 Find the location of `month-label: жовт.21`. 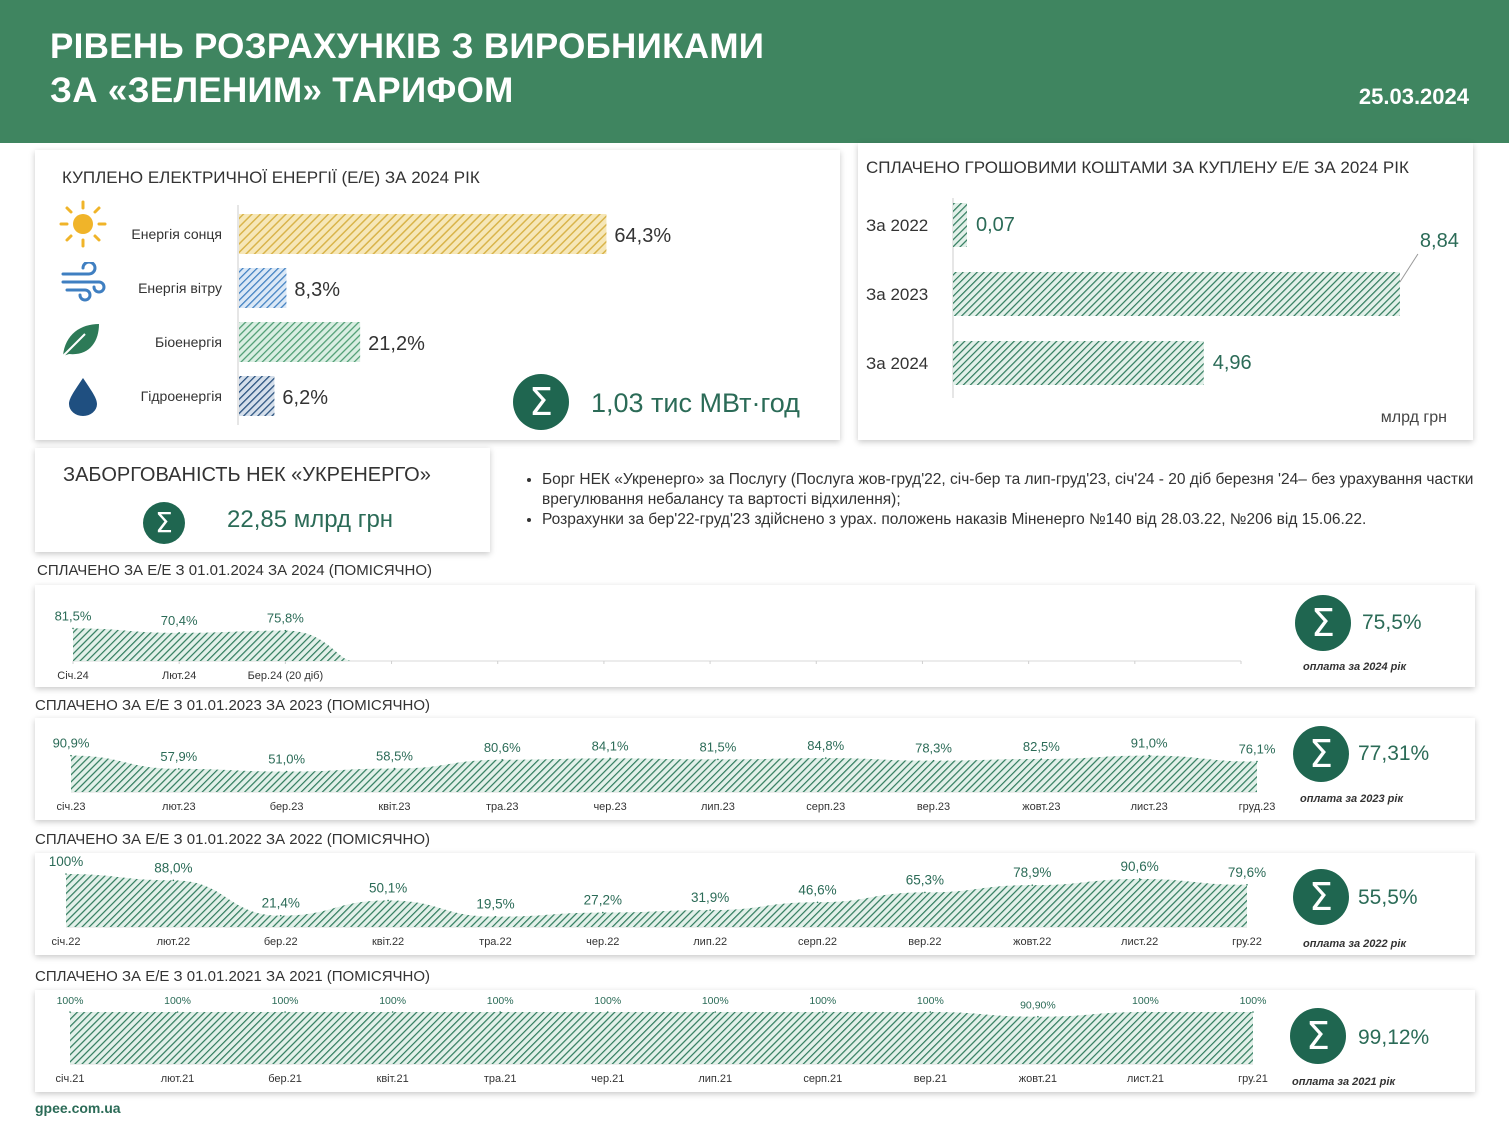

month-label: жовт.21 is located at coordinates (1038, 1079).